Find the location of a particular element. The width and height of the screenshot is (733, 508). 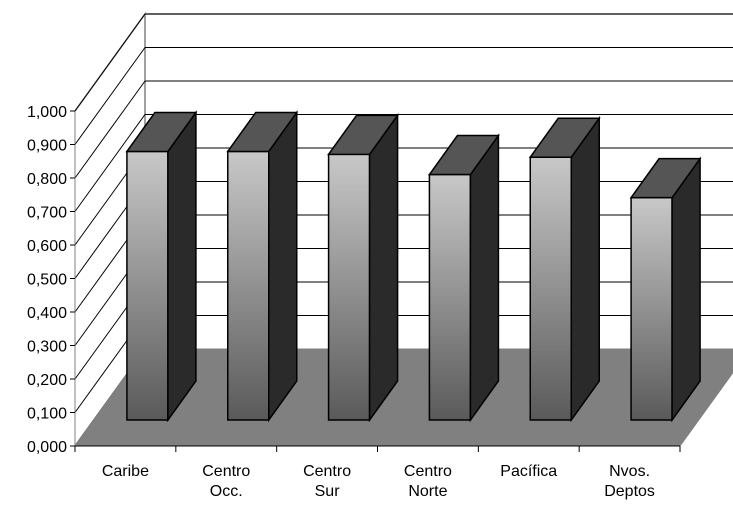

x-category-label-line: Caribe is located at coordinates (125, 471).